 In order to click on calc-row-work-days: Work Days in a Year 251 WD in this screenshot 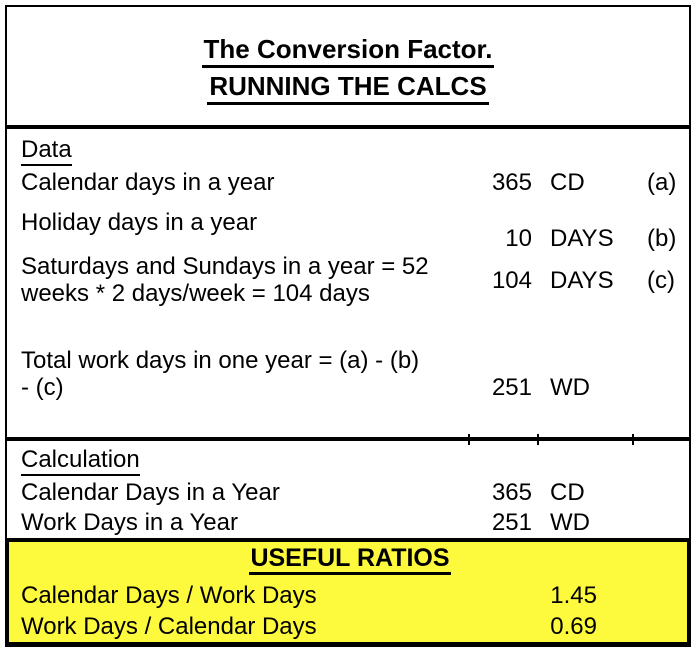, I will do `click(351, 522)`.